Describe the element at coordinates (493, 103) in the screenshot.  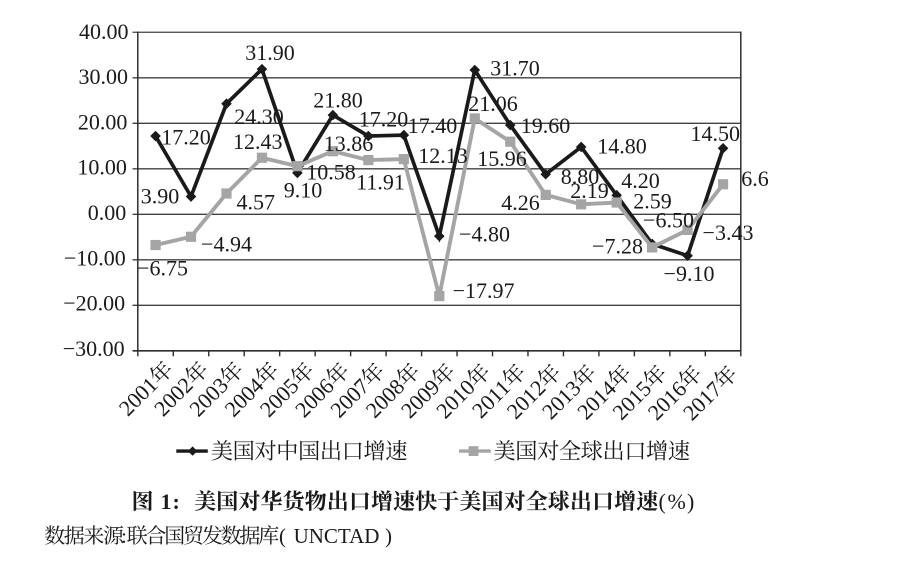
I see `svg-text: 21.06` at that location.